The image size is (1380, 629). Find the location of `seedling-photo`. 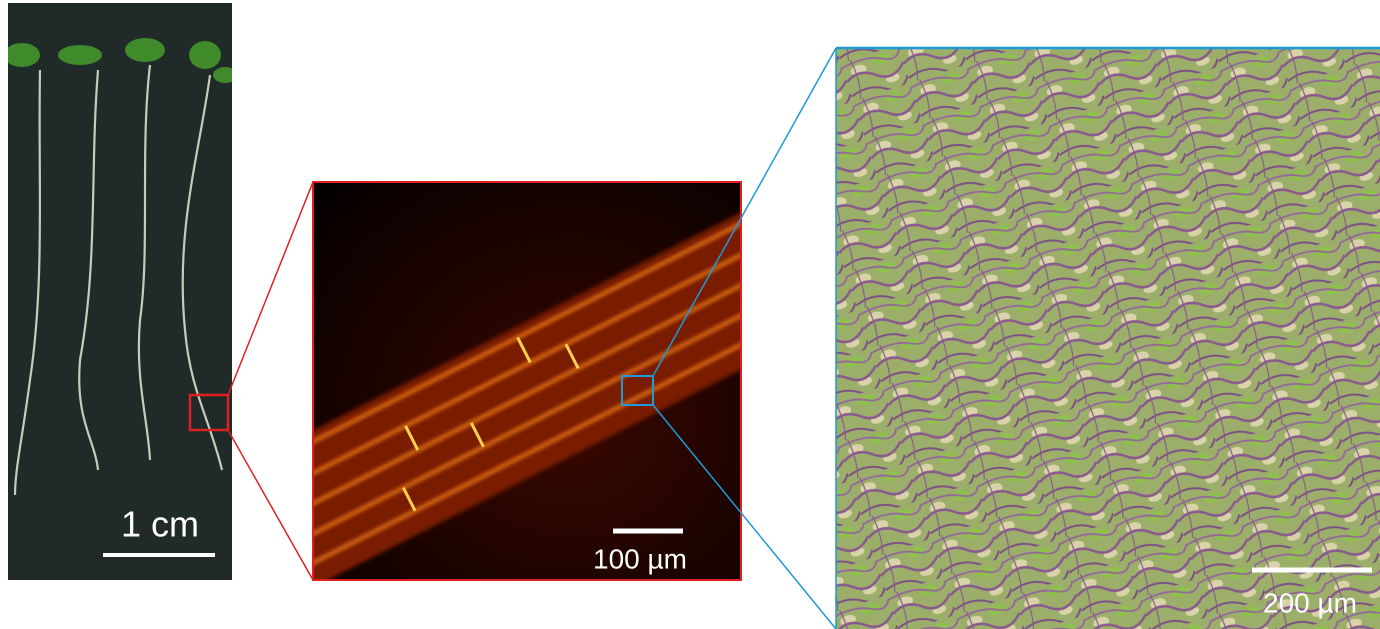

seedling-photo is located at coordinates (120, 291).